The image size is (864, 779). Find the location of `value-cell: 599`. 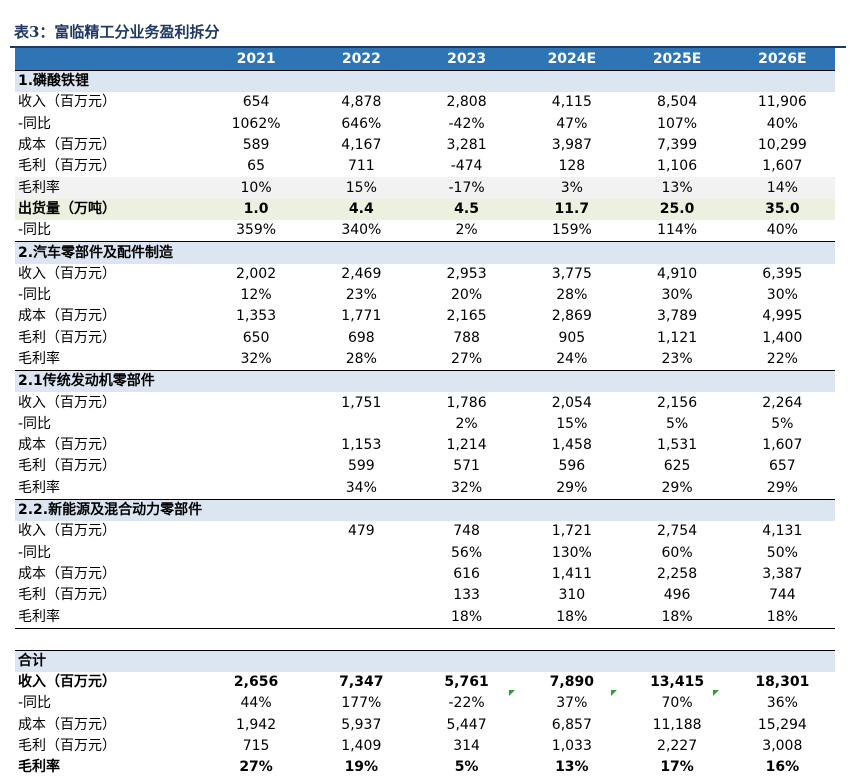

value-cell: 599 is located at coordinates (361, 466).